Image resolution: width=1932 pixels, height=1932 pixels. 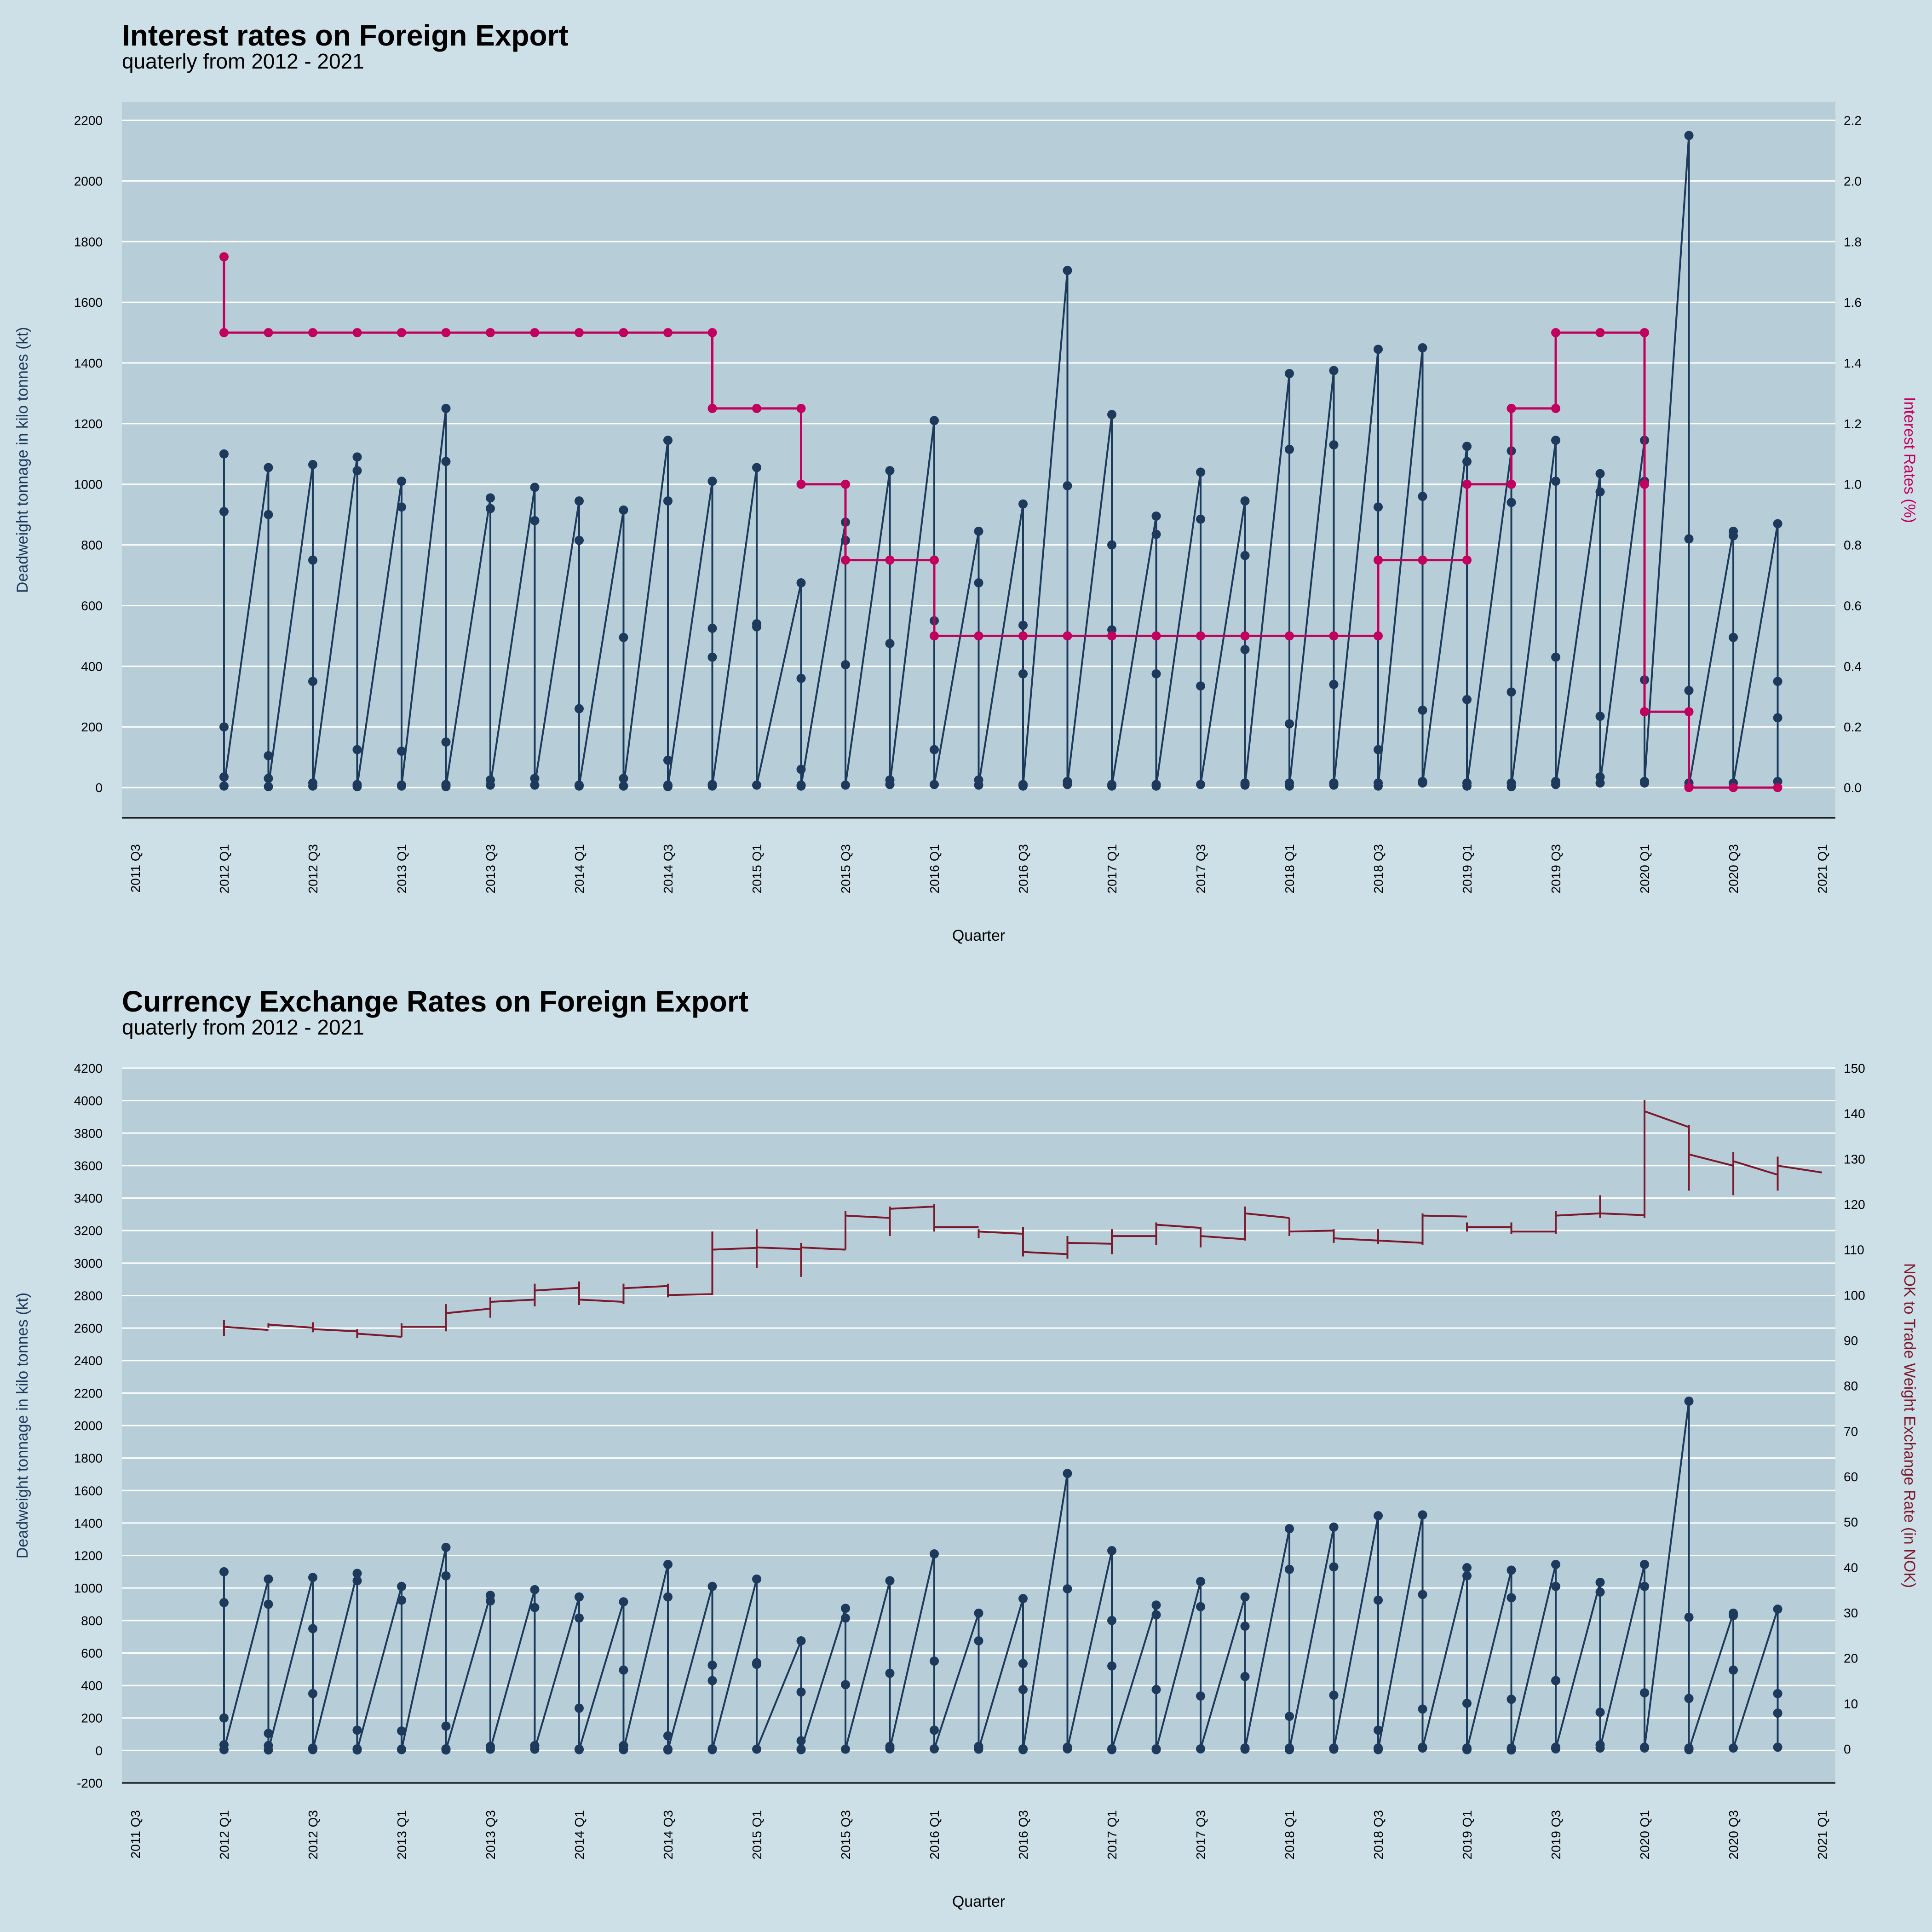 What do you see at coordinates (1909, 460) in the screenshot?
I see `y2-axis-title: Interest Rates (%)` at bounding box center [1909, 460].